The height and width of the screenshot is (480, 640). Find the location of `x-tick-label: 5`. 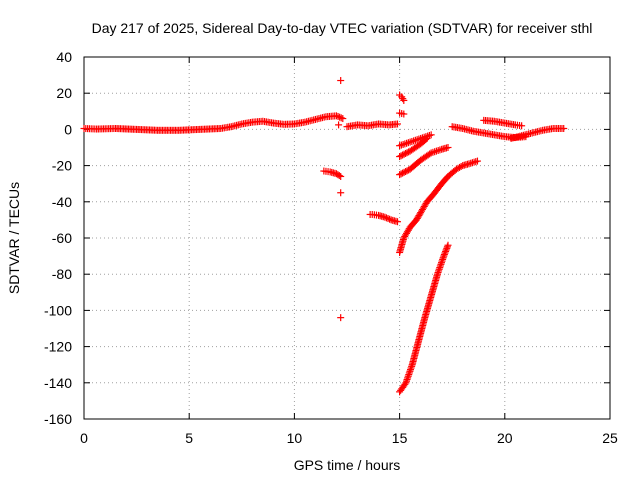

x-tick-label: 5 is located at coordinates (189, 438).